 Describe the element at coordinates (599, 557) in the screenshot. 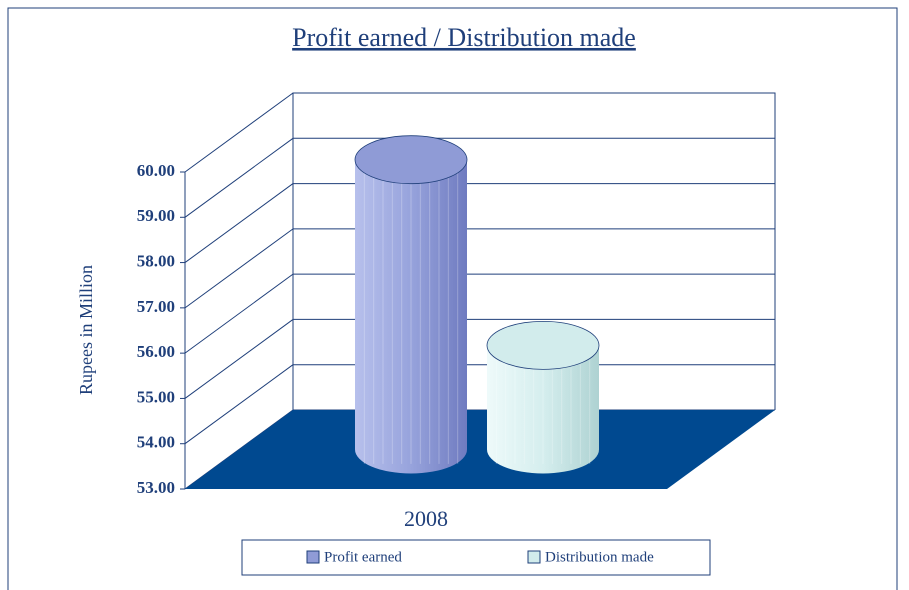

I see `legend-label: Distribution made` at that location.